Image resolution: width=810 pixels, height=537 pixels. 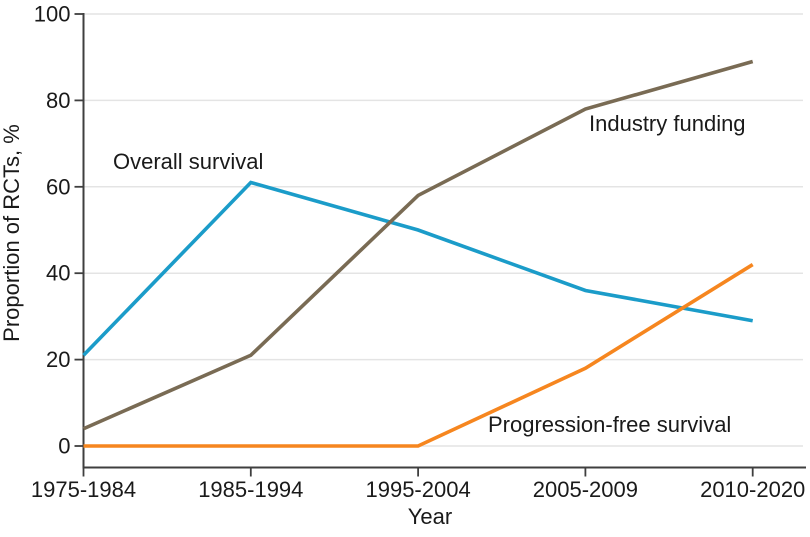 What do you see at coordinates (667, 123) in the screenshot?
I see `industry-funding-label: Industry funding` at bounding box center [667, 123].